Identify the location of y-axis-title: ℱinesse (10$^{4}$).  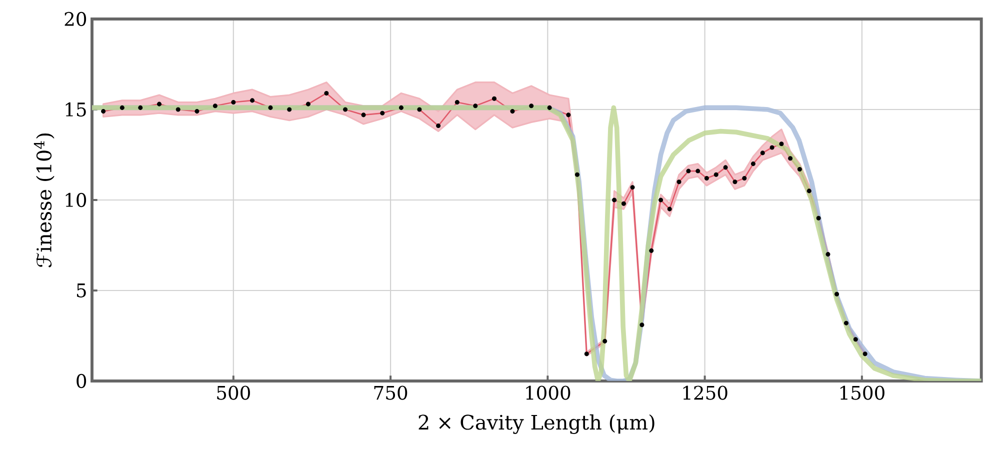
(44, 201).